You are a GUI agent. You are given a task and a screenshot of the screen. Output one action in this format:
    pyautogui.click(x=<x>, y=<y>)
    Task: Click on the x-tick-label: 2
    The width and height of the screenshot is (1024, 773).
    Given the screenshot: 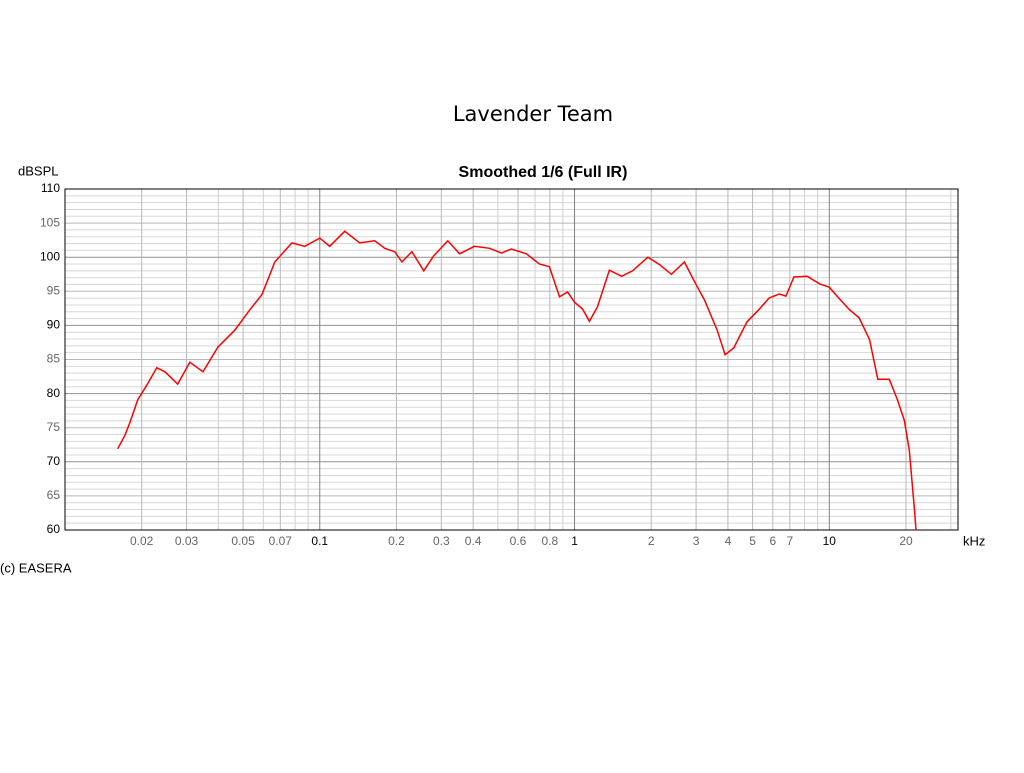 What is the action you would take?
    pyautogui.click(x=651, y=541)
    